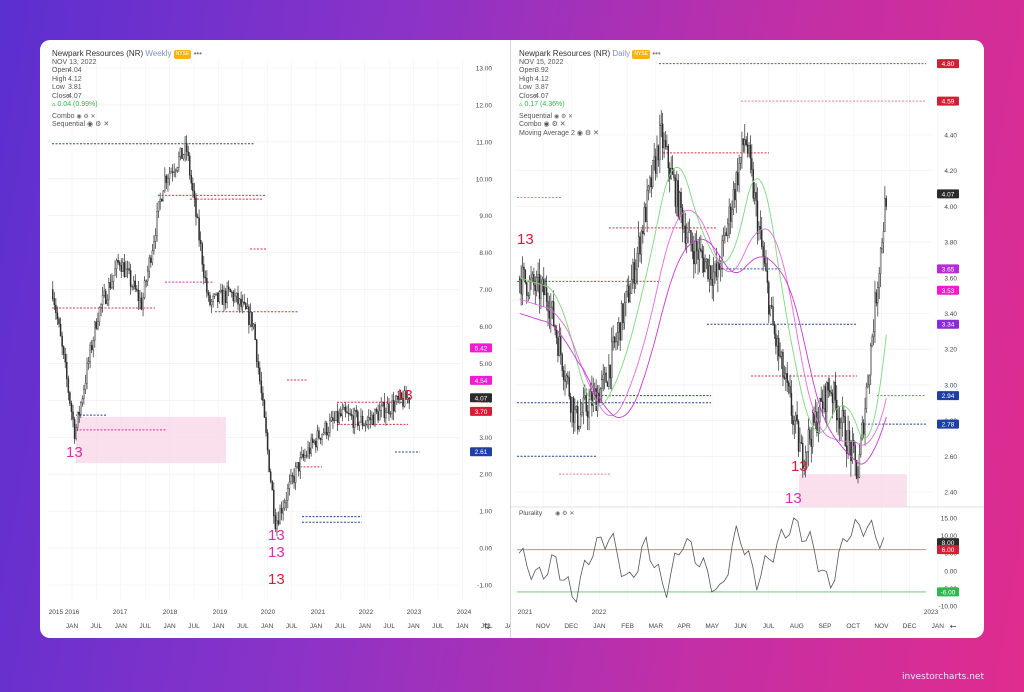 The width and height of the screenshot is (1024, 692). I want to click on moving-average-line, so click(703, 302).